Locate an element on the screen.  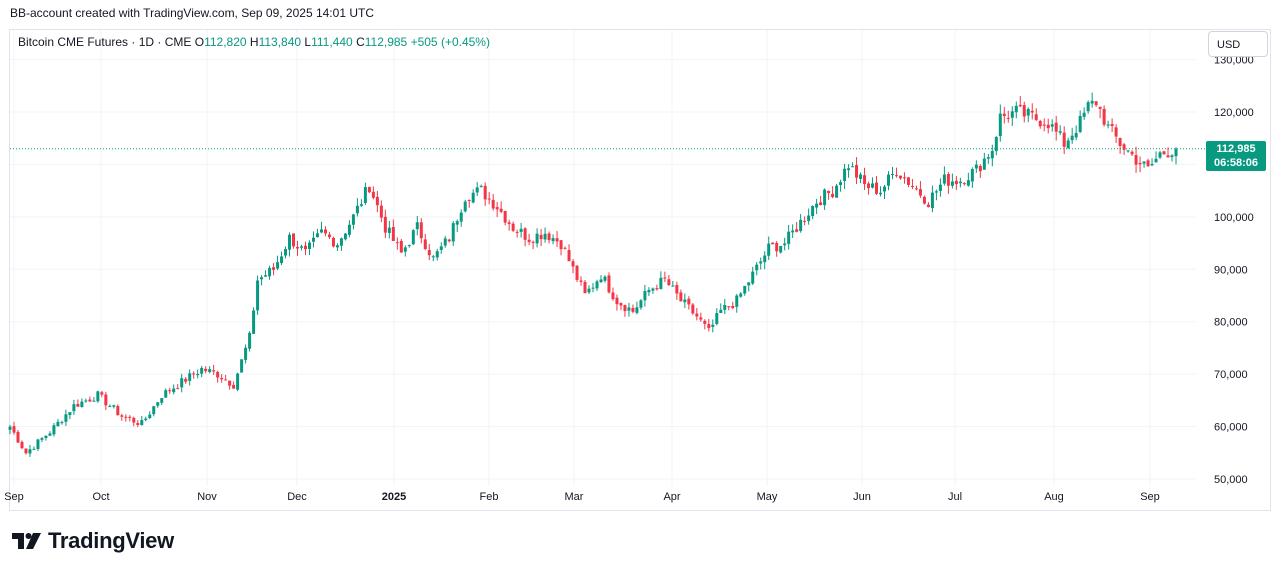
x-tick-label: Sep is located at coordinates (1150, 497).